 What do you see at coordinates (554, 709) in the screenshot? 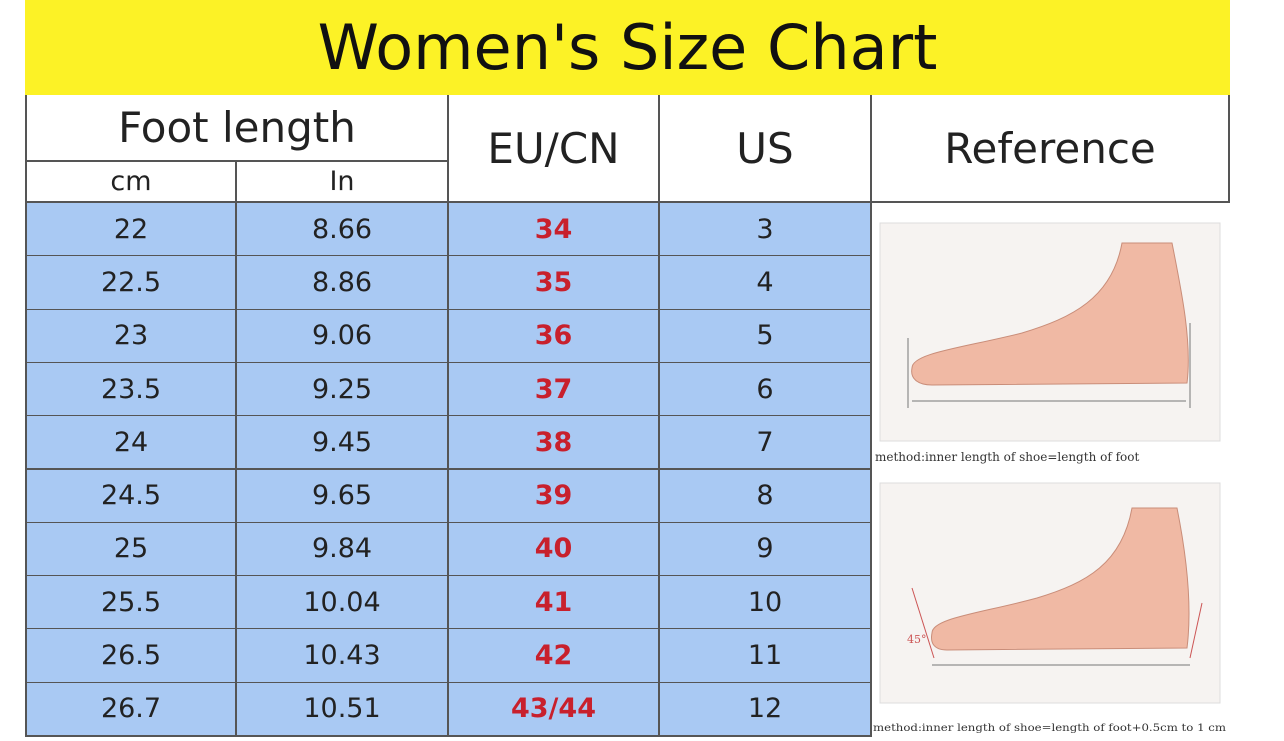
I see `table-cell: 43/44` at bounding box center [554, 709].